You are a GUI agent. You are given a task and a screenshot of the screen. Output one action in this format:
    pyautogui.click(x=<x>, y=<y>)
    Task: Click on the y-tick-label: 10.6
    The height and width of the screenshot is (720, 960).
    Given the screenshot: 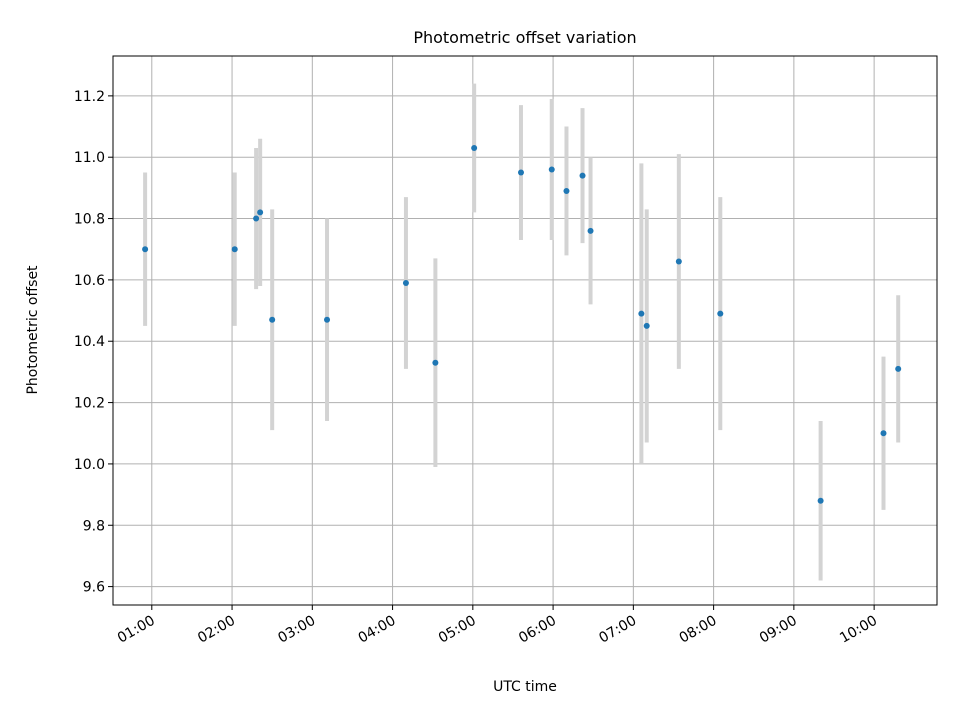 What is the action you would take?
    pyautogui.click(x=89, y=281)
    